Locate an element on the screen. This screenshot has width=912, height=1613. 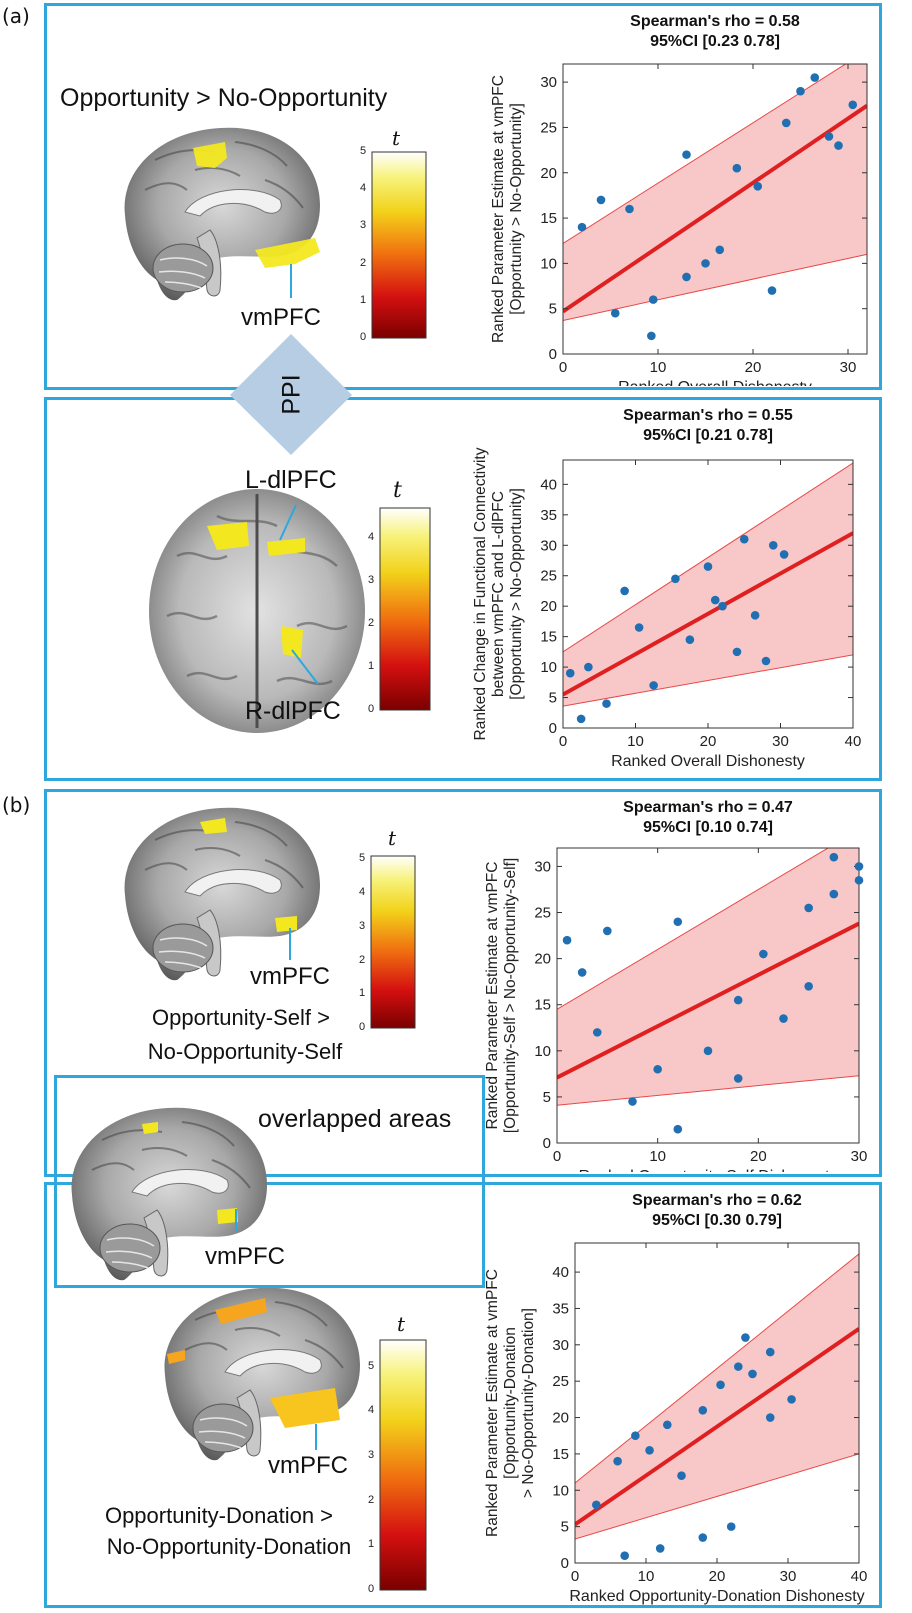
chart-subtitle: 95%CI [0.21 0.78] is located at coordinates (708, 435).